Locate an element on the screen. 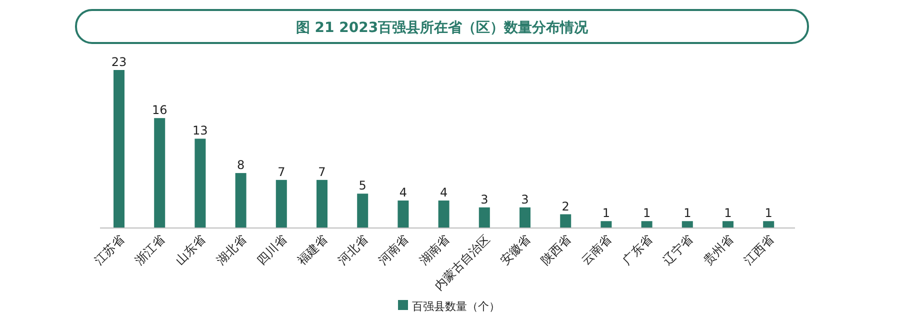  data-label: 8 is located at coordinates (240, 165).